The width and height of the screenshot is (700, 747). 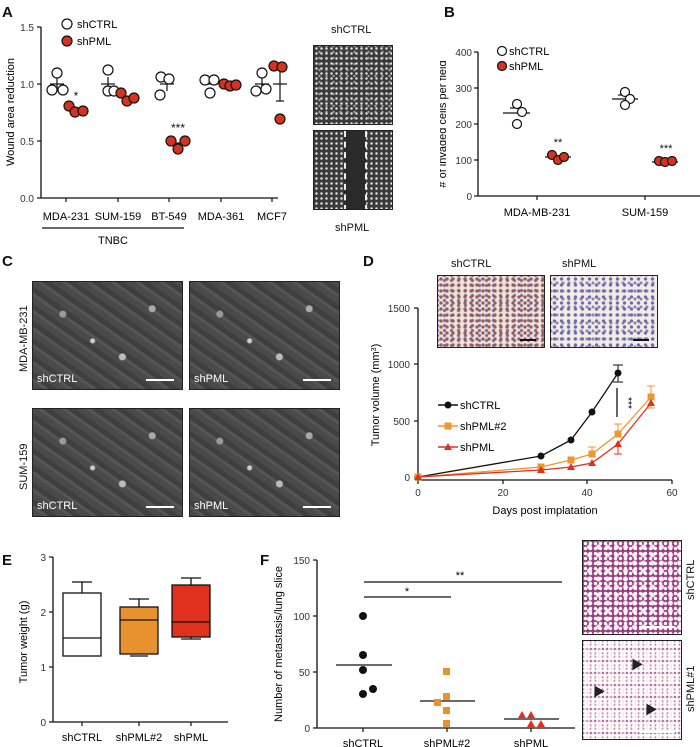 What do you see at coordinates (544, 511) in the screenshot?
I see `d-xlabel: Days post implatation` at bounding box center [544, 511].